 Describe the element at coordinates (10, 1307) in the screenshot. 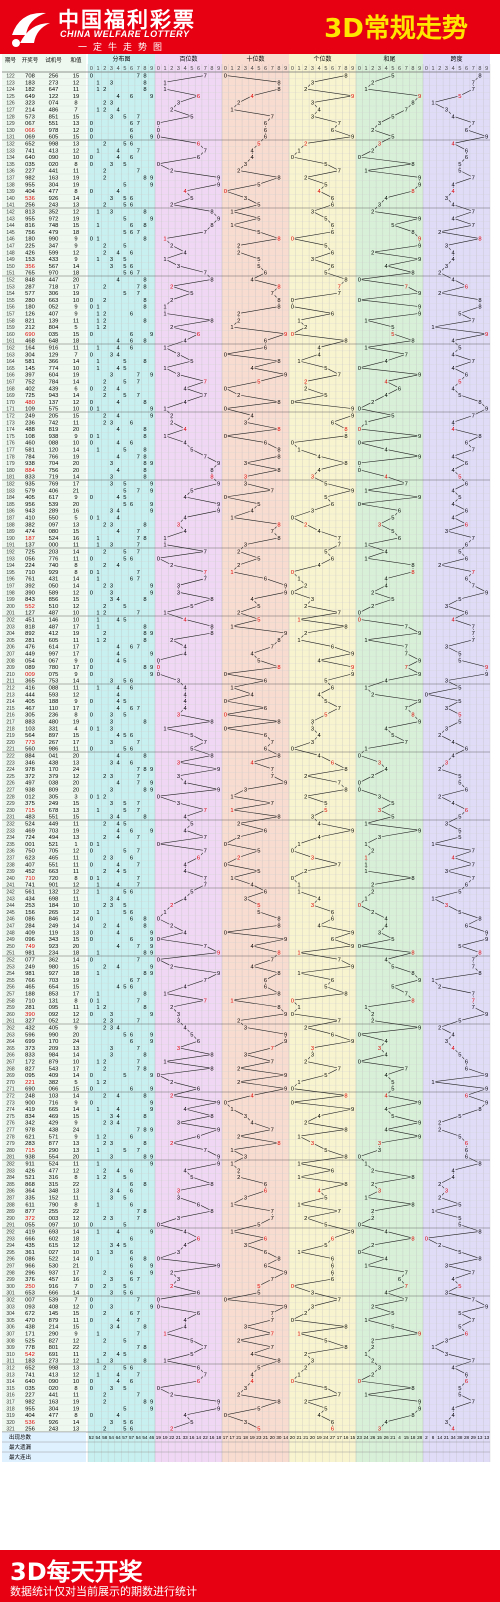

I see `issue-number: 303` at that location.